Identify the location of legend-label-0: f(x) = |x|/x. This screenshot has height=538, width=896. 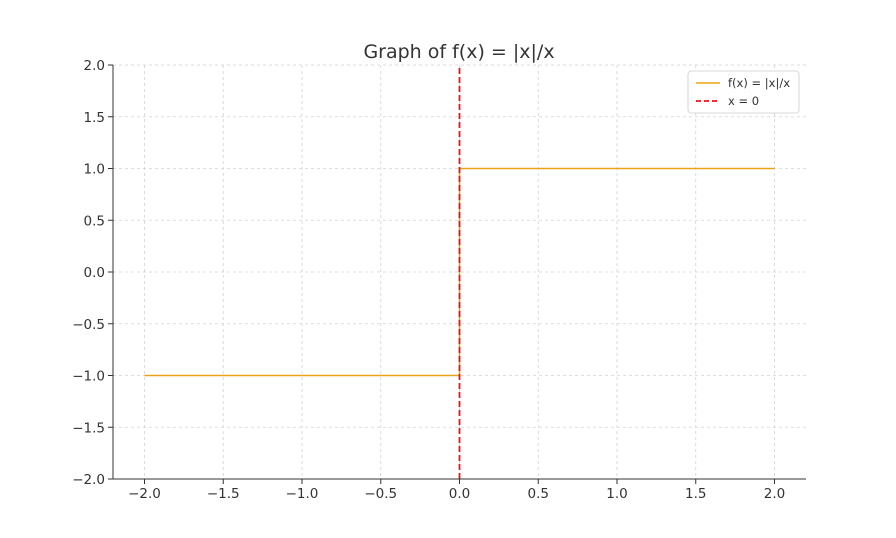
(759, 83).